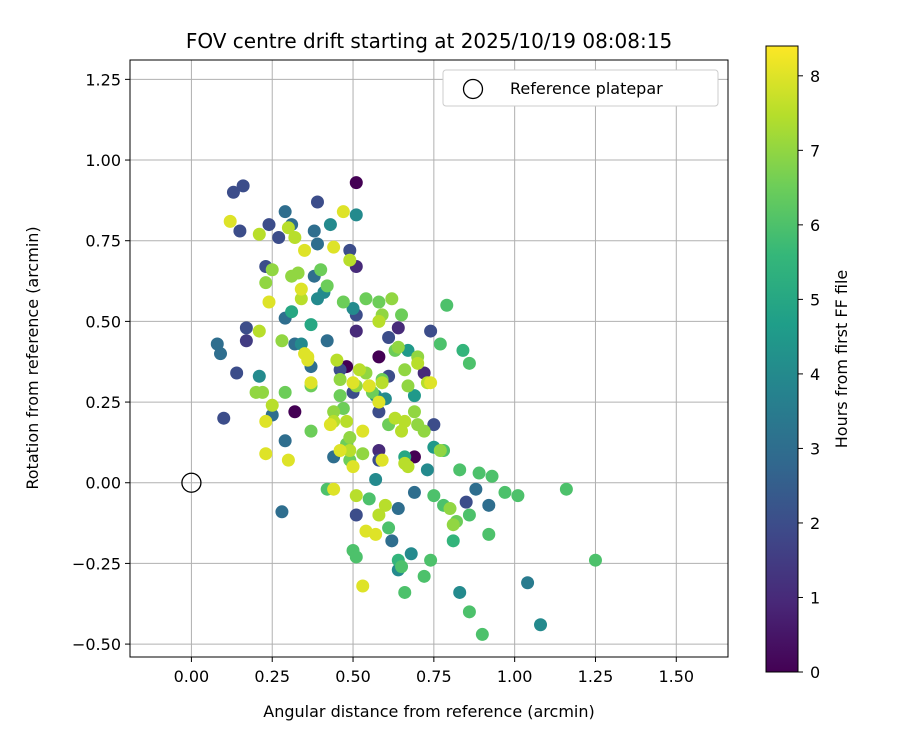  I want to click on x-tick-label: 0.00, so click(192, 676).